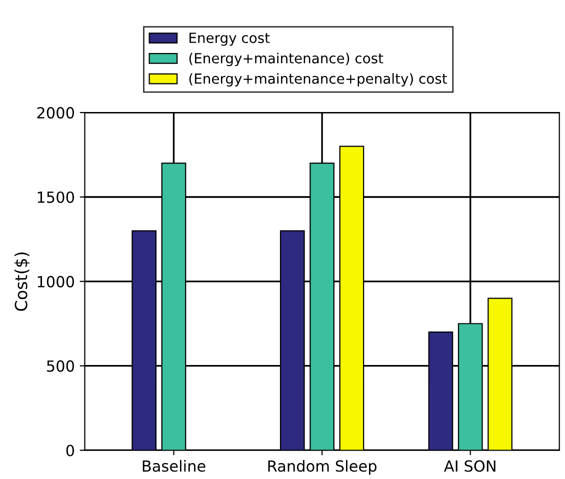 This screenshot has height=479, width=565. I want to click on x-tick-label: AI SON, so click(470, 466).